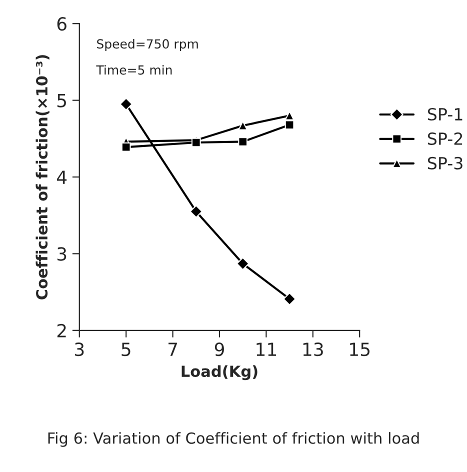  I want to click on legend-label: SP-1, so click(445, 114).